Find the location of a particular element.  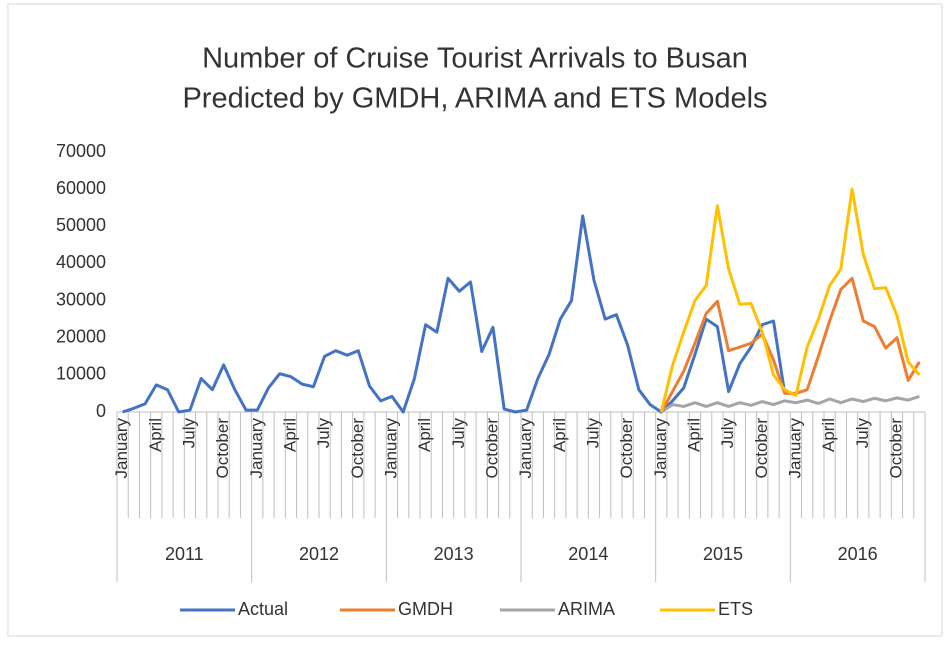

chart-title: Predicted by GMDH, ARIMA and ETS Models is located at coordinates (474, 99).